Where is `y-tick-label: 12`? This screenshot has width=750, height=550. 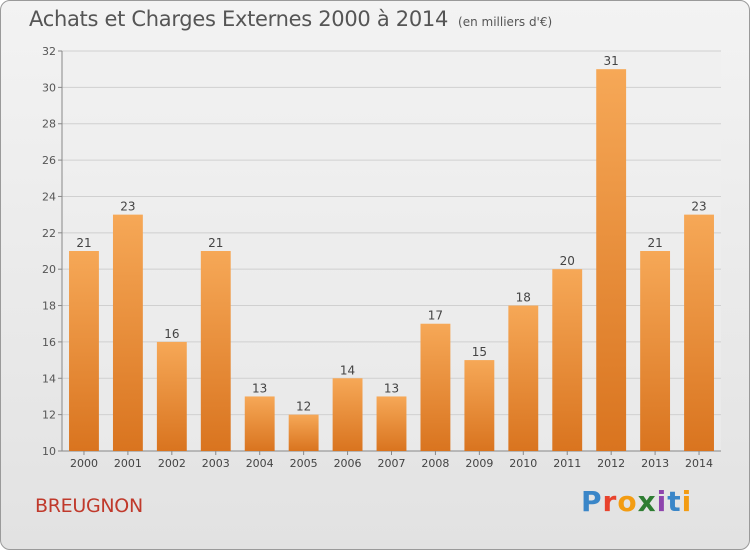 y-tick-label: 12 is located at coordinates (49, 415).